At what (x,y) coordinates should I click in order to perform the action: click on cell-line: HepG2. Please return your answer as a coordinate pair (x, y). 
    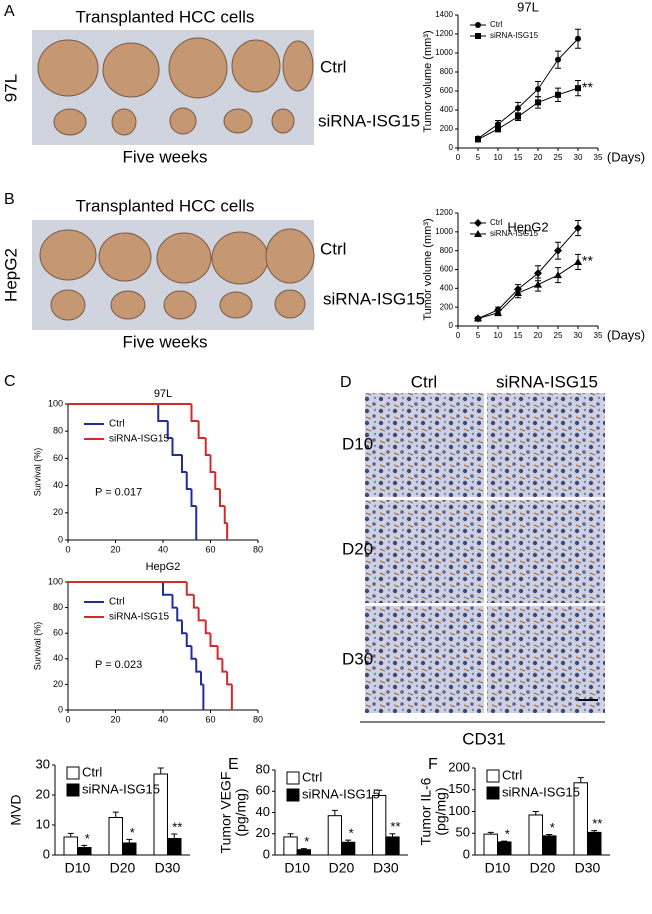
    Looking at the image, I should click on (10, 275).